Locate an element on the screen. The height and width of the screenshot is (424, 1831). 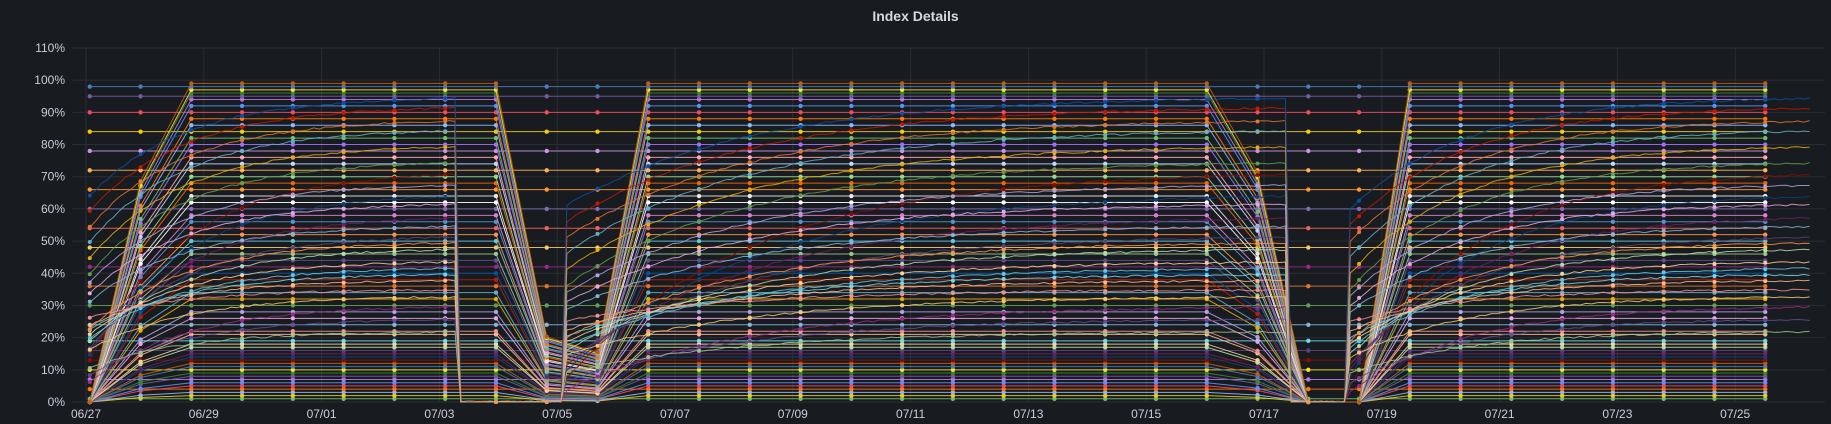
y-tick-label: 80% is located at coordinates (53, 145).